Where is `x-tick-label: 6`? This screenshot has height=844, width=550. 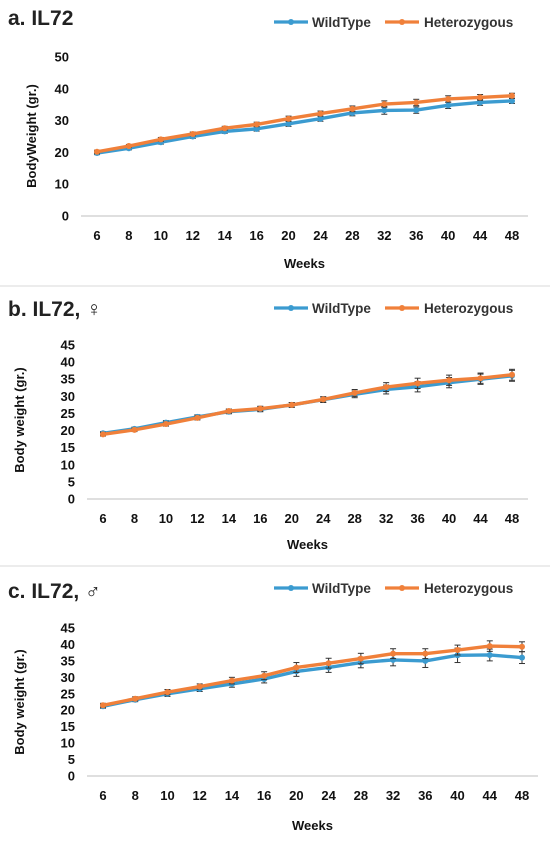 x-tick-label: 6 is located at coordinates (102, 518).